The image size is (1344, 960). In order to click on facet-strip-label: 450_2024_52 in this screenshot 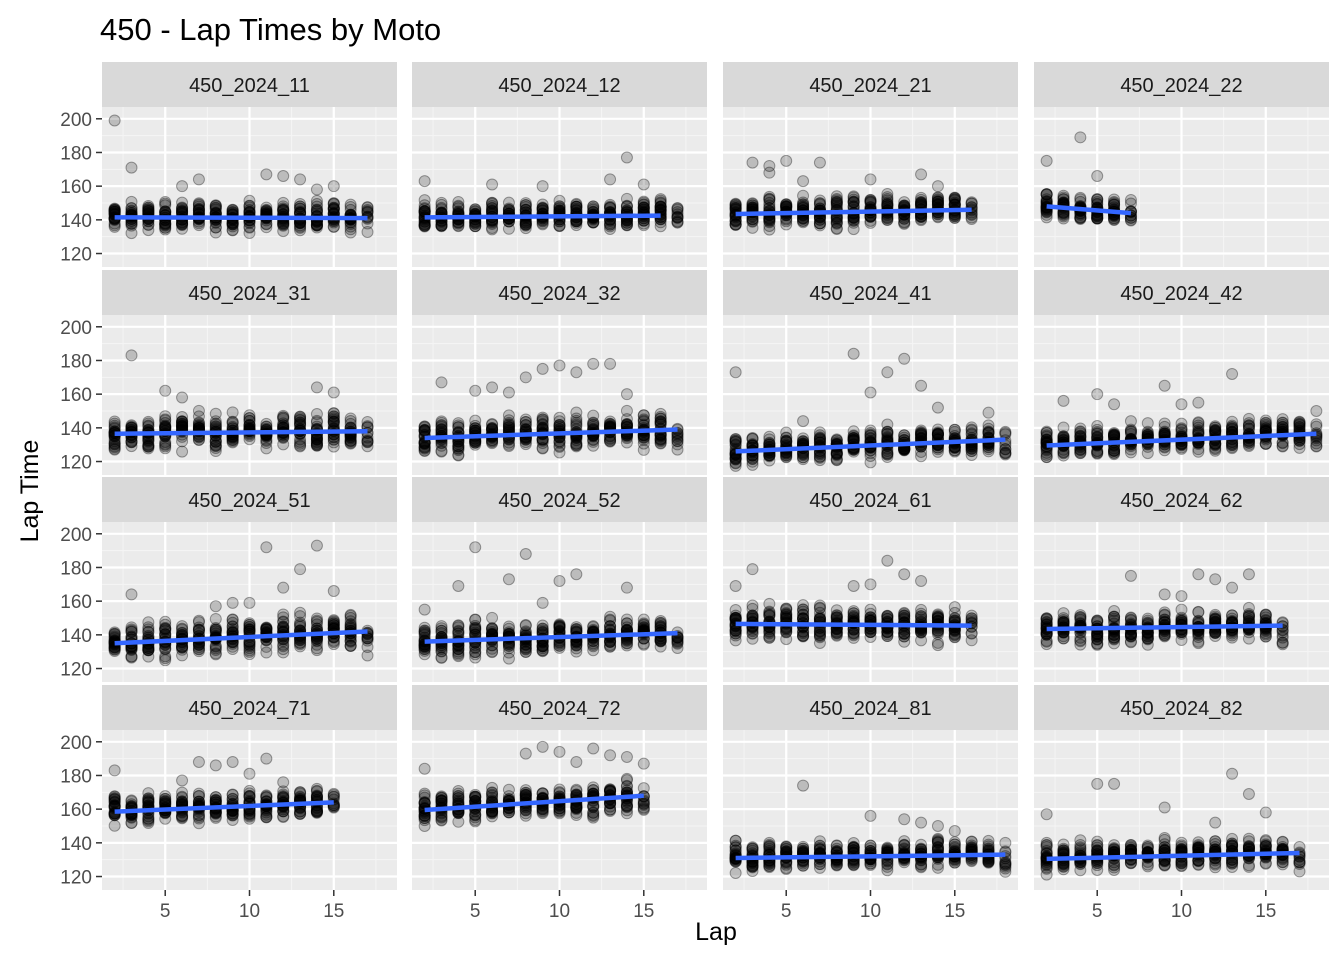, I will do `click(559, 501)`.